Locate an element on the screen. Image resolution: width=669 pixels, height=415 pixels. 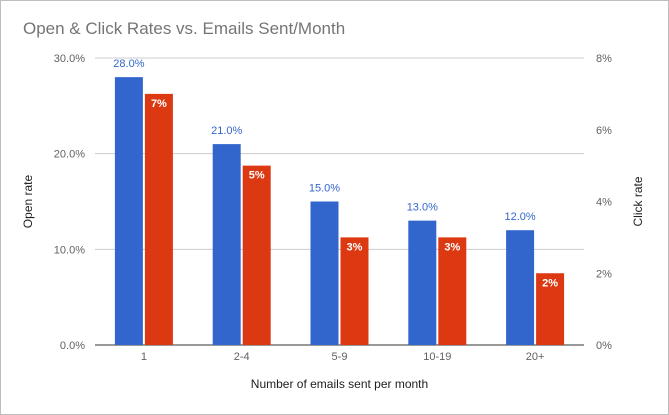
y-left-tick-label: 20.0% is located at coordinates (69, 155).